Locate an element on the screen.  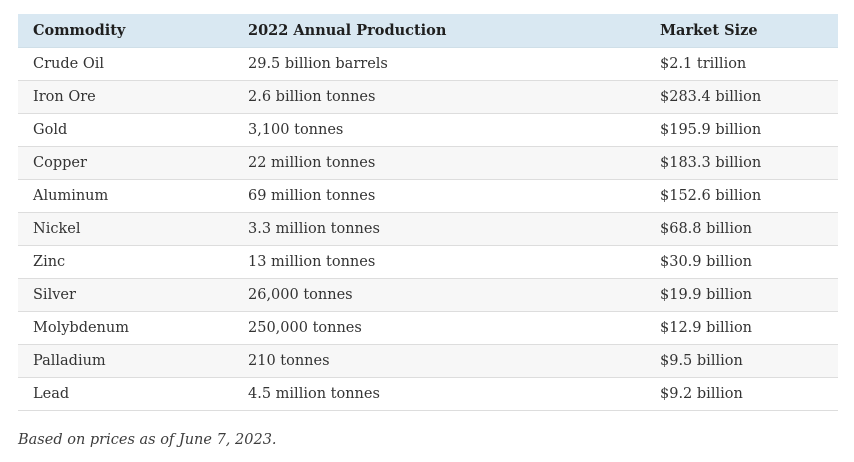
table-row: Zinc 13 million tonnes $30.9 billion is located at coordinates (428, 262).